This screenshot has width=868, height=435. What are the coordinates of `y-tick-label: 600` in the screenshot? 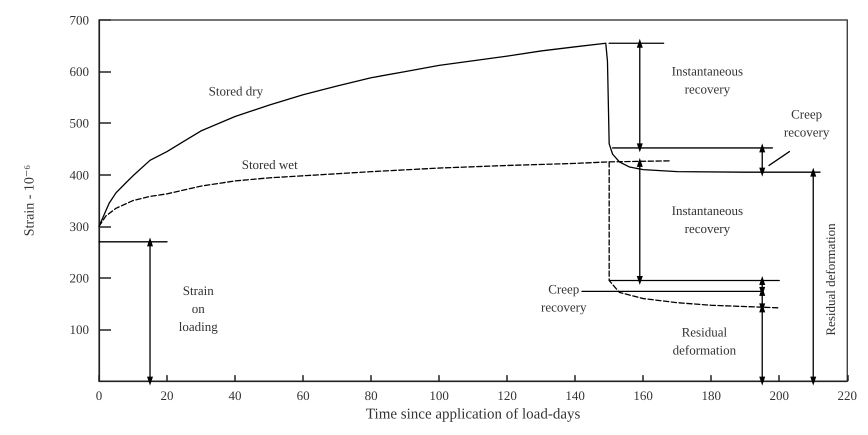 It's located at (79, 72).